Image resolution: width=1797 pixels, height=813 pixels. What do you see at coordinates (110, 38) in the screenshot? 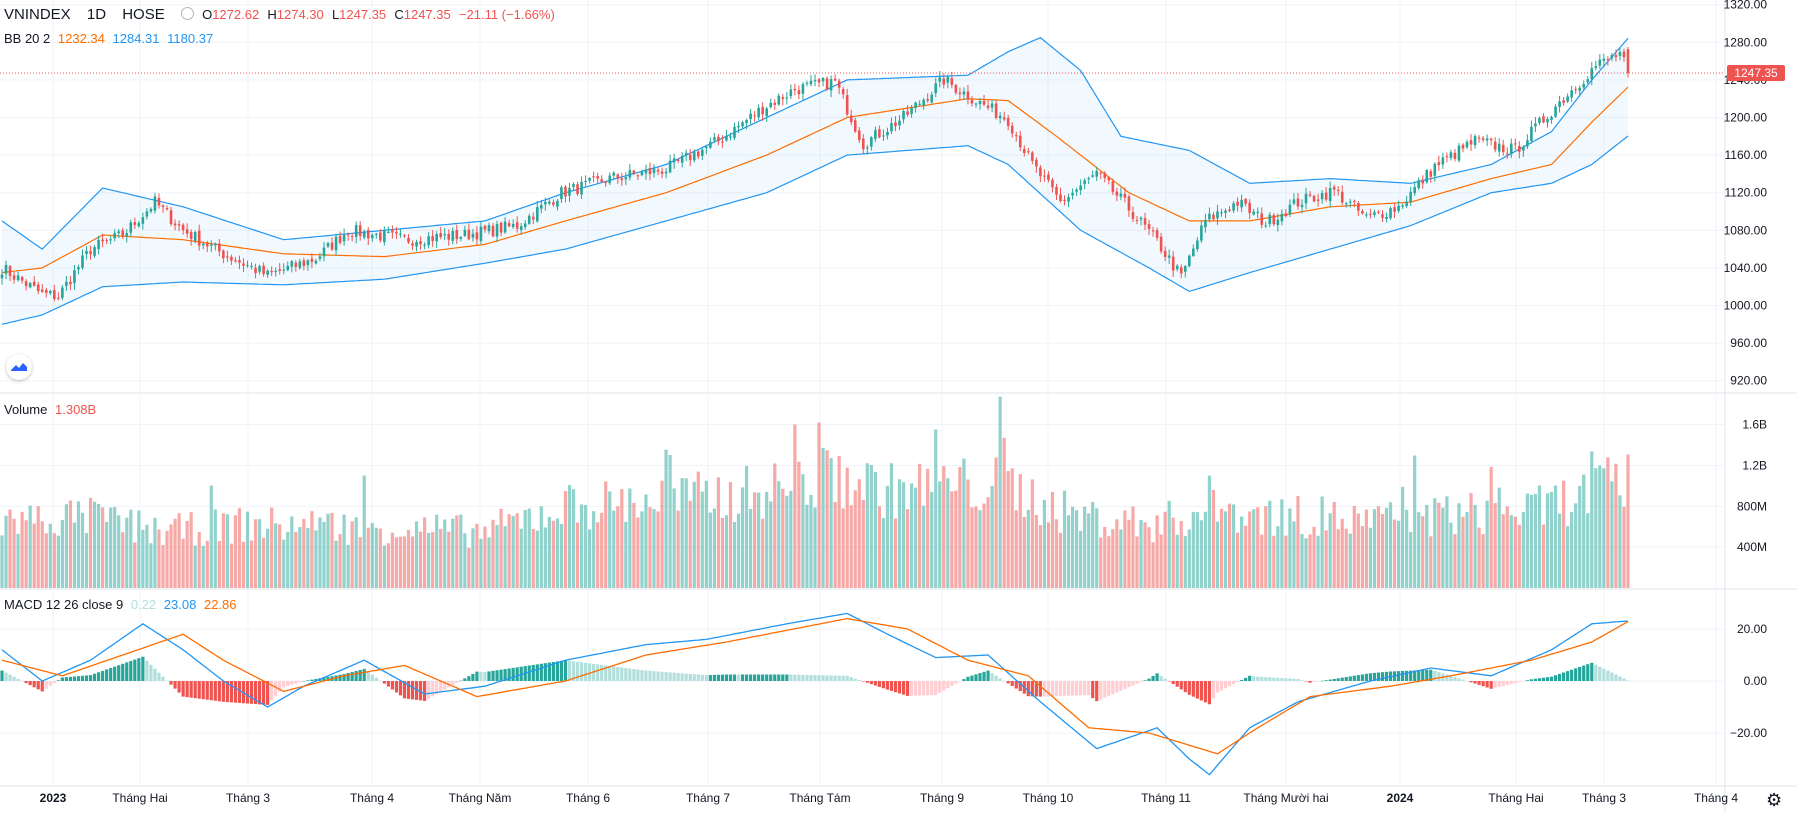
I see `bb-legend: BB 20 2 1232.34 1284.31 1180.37` at bounding box center [110, 38].